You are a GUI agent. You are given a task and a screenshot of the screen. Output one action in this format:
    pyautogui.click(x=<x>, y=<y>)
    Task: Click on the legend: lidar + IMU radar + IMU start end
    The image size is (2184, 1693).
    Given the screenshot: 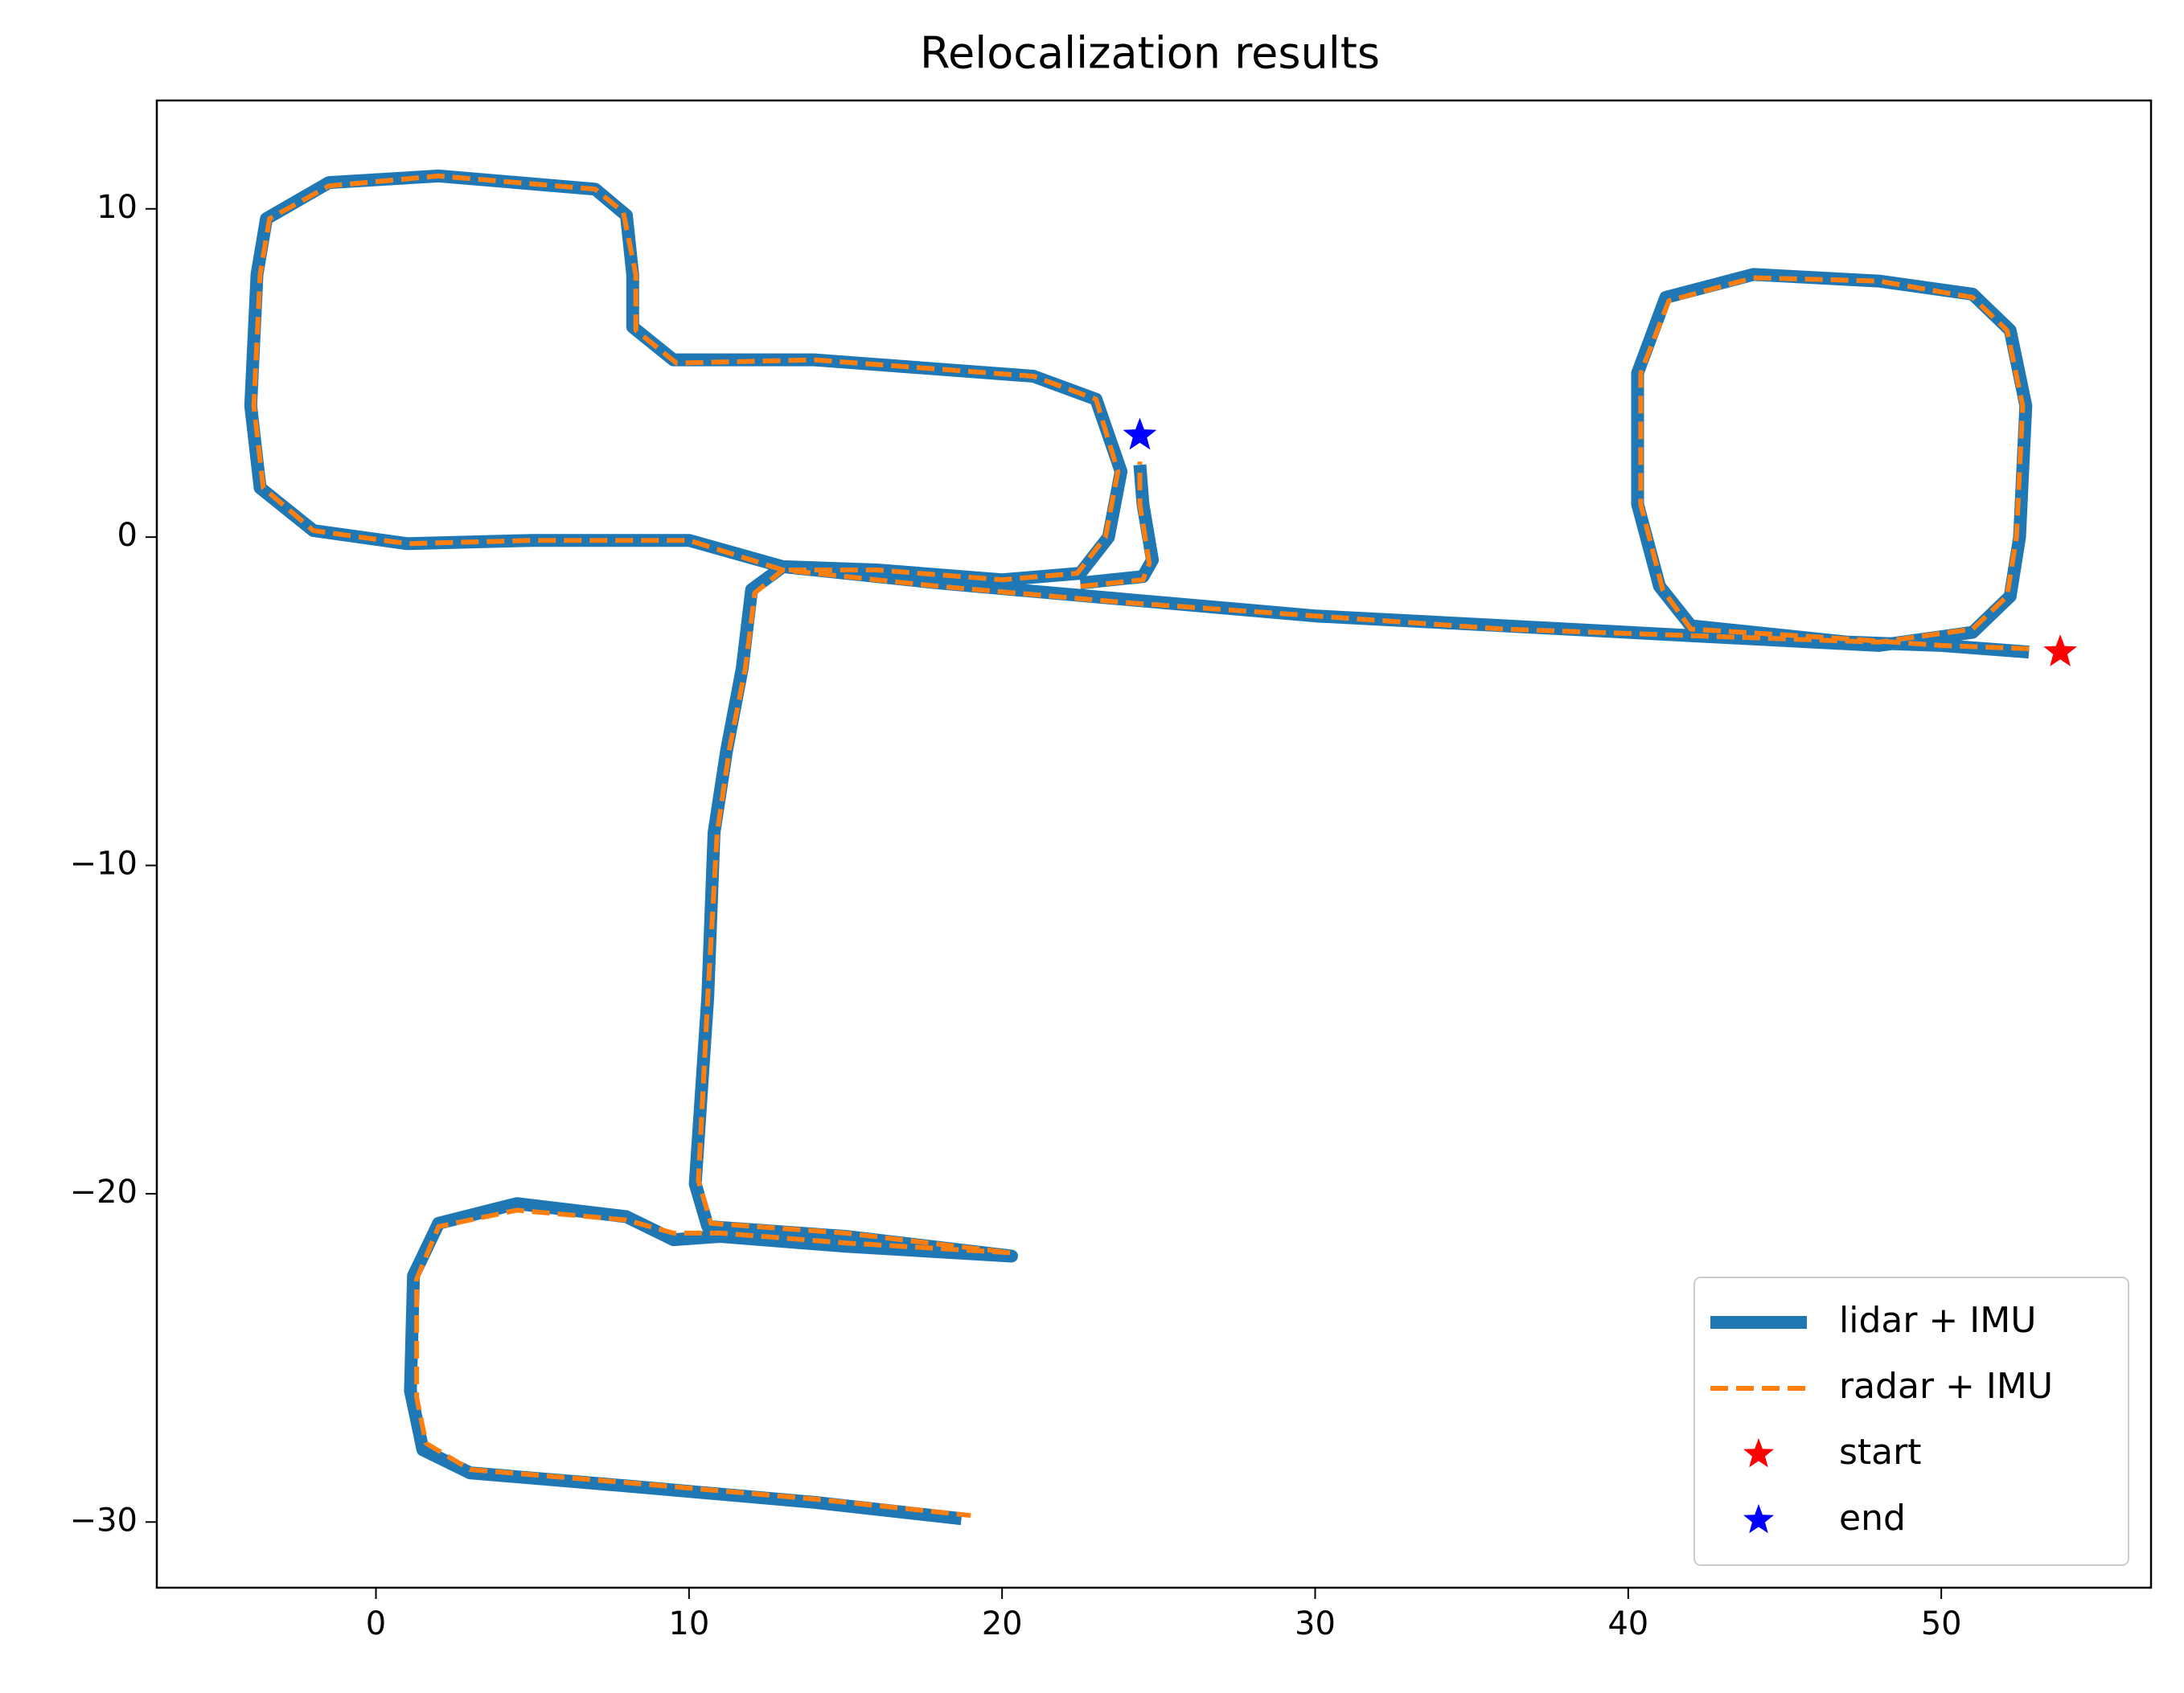 What is the action you would take?
    pyautogui.click(x=1911, y=1422)
    